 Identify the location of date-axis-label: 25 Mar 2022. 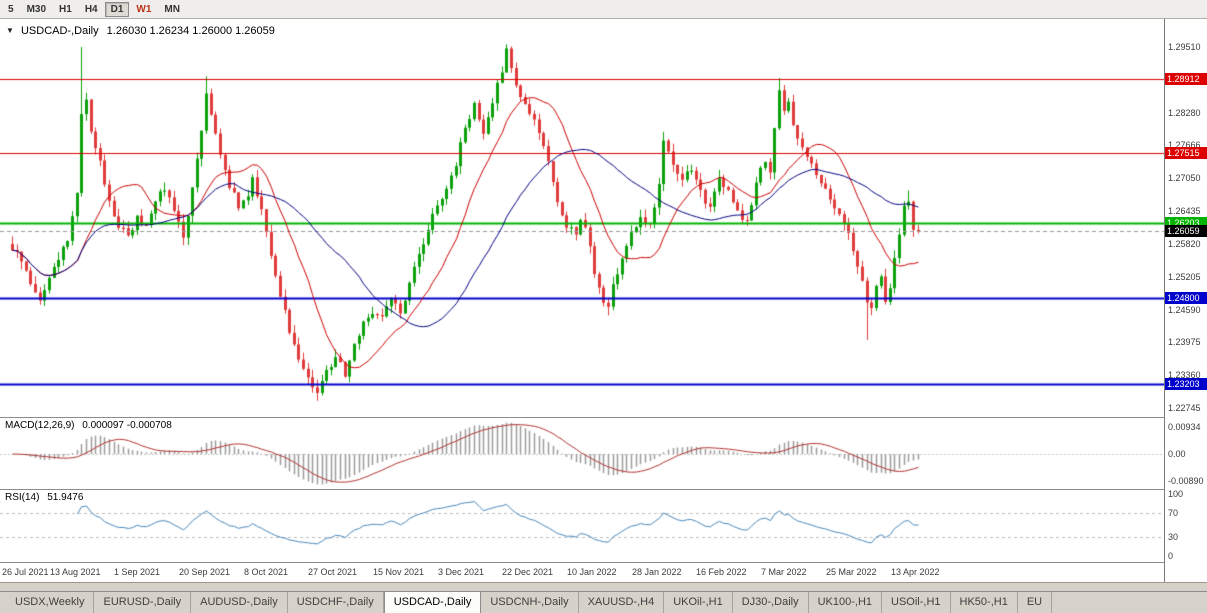
(851, 572).